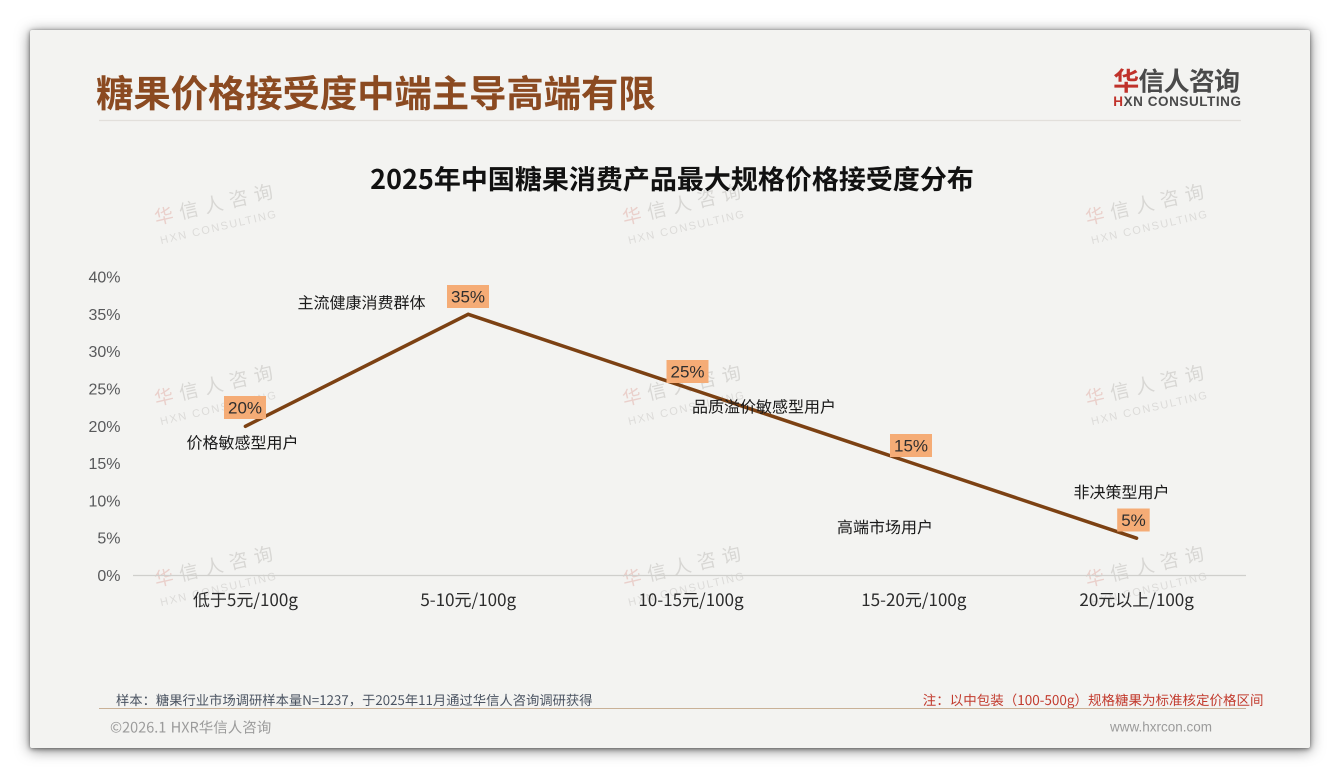 The width and height of the screenshot is (1340, 780). What do you see at coordinates (1177, 101) in the screenshot?
I see `svg-text: HXN CONSULTING` at bounding box center [1177, 101].